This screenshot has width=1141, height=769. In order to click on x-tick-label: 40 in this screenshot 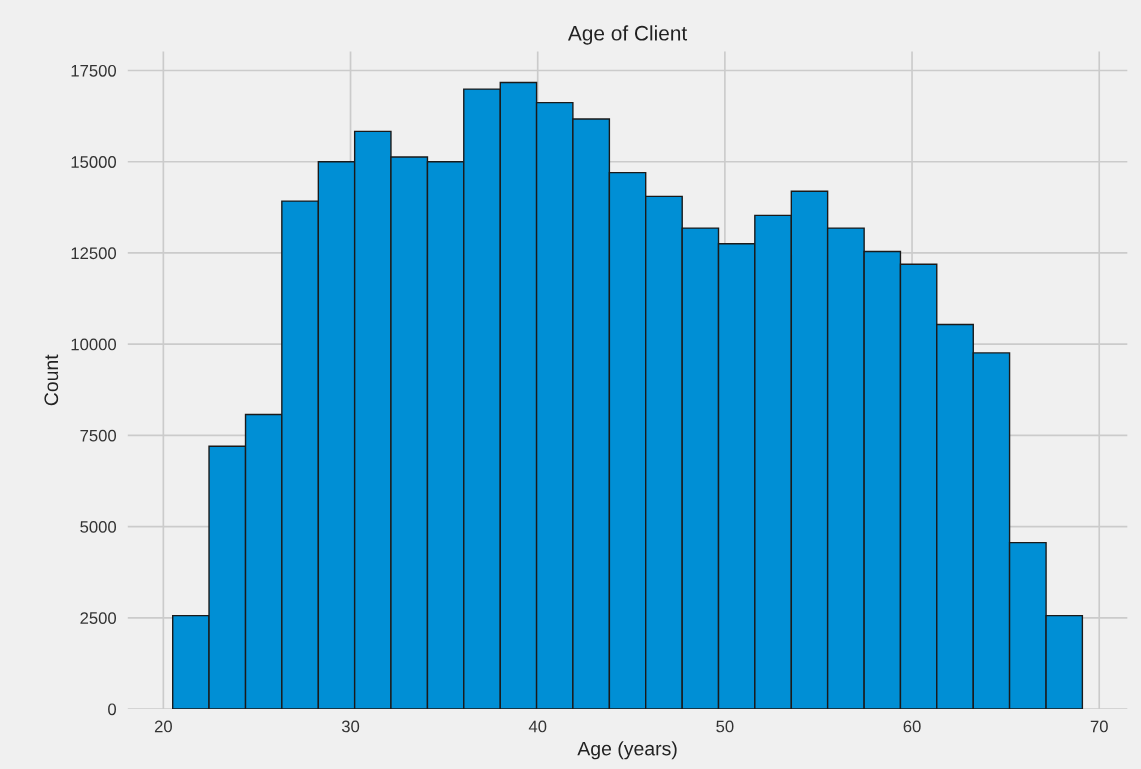, I will do `click(537, 726)`.